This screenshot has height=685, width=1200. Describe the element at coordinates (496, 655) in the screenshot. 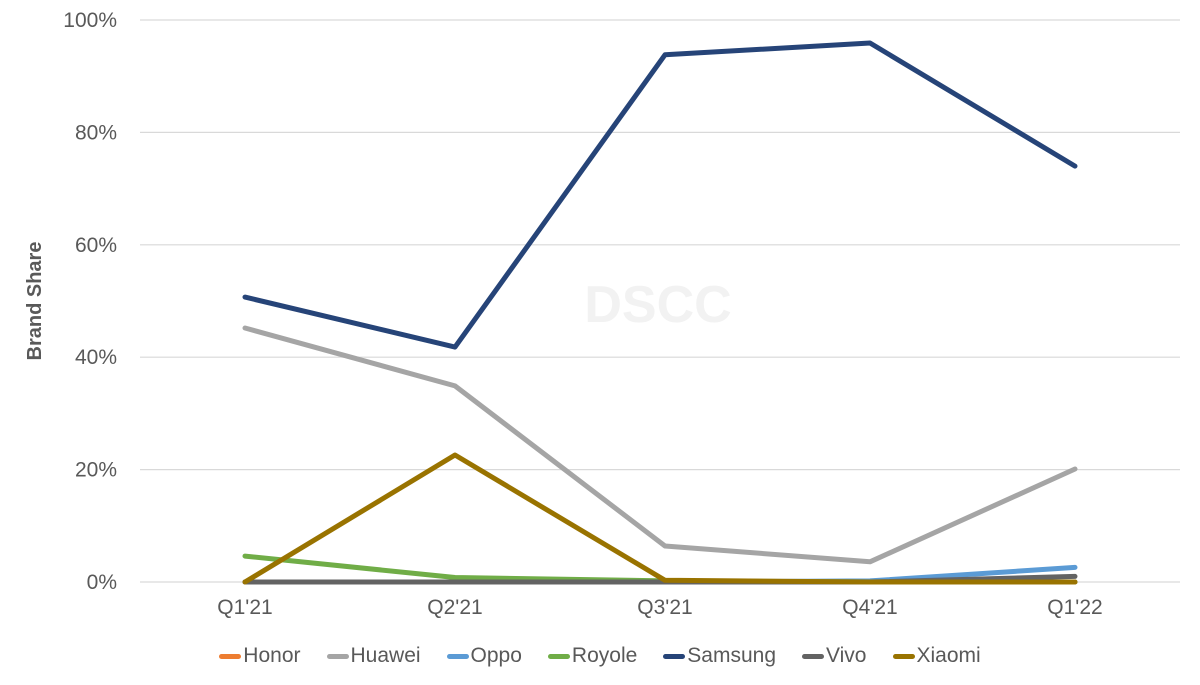

I see `legend-label: Oppo` at that location.